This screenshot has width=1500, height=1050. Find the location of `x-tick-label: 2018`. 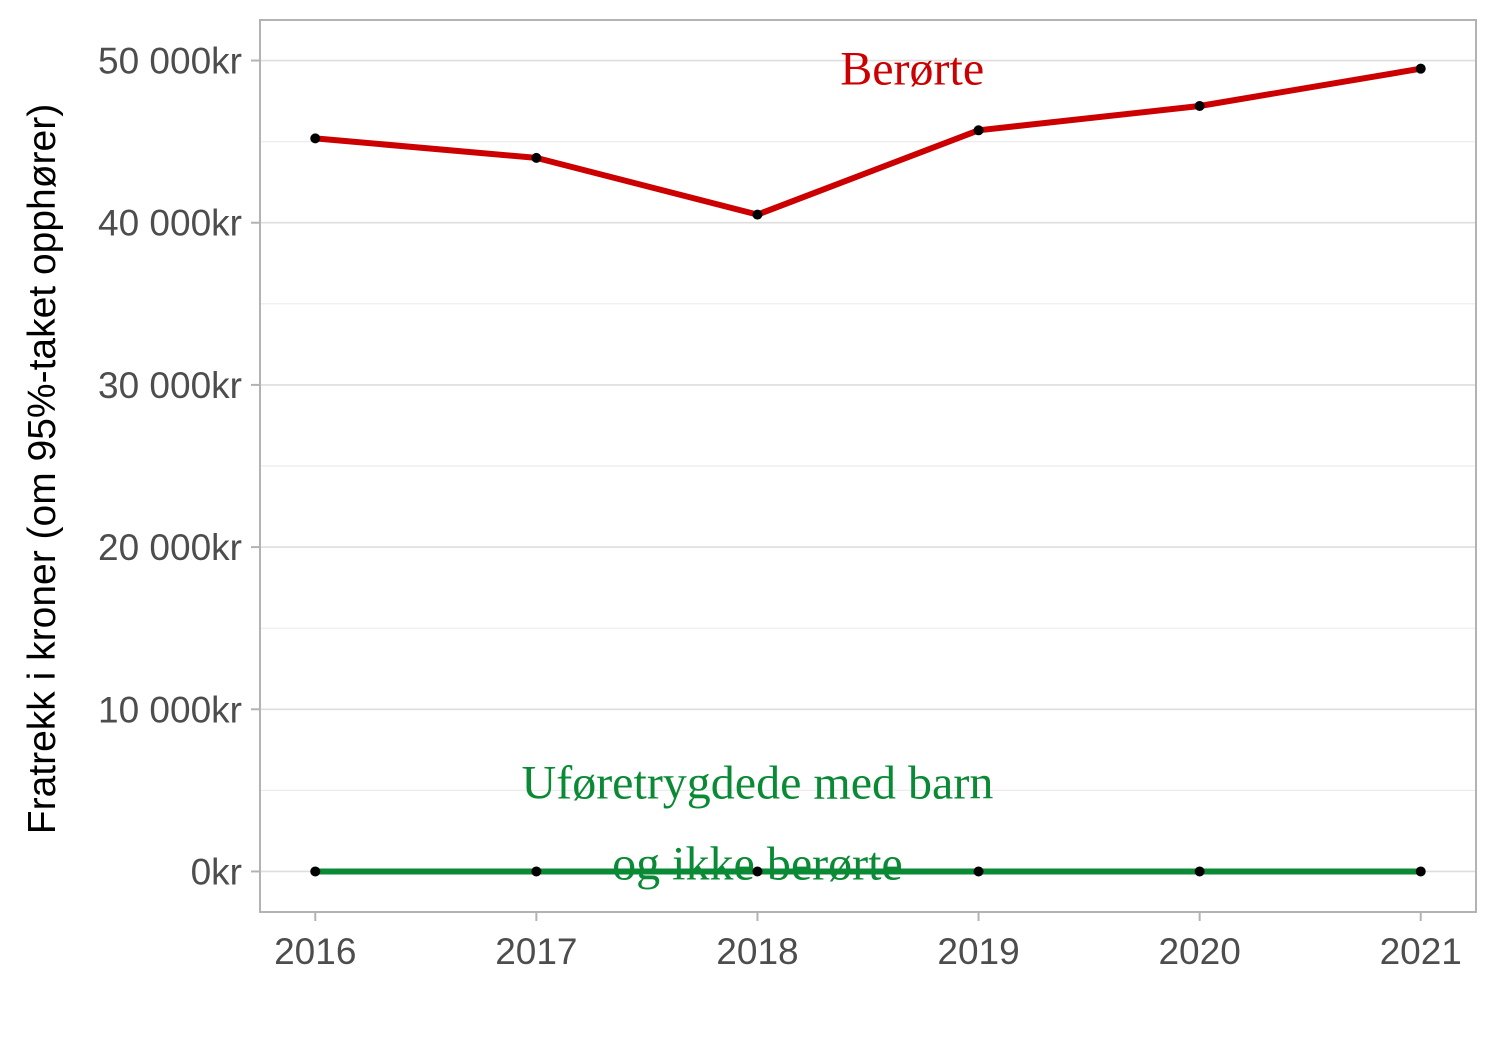

x-tick-label: 2018 is located at coordinates (757, 951).